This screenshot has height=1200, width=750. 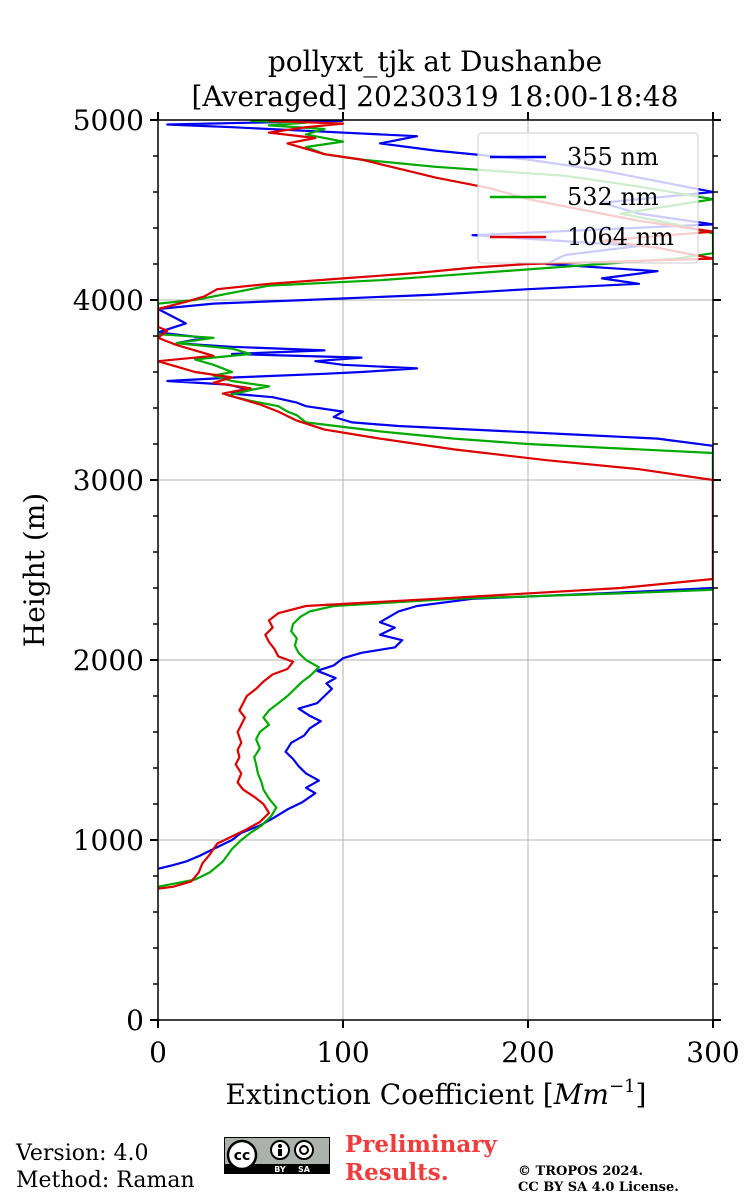 What do you see at coordinates (342, 1052) in the screenshot?
I see `x-tick-label-100: 100` at bounding box center [342, 1052].